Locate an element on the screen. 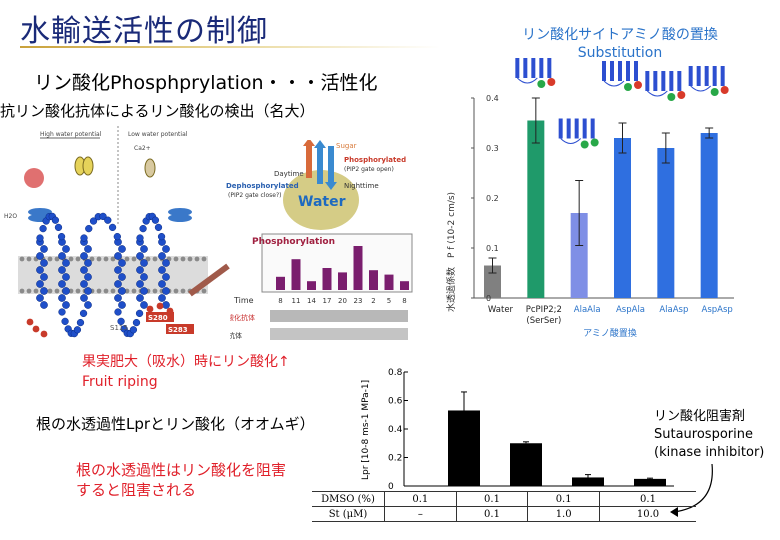 The width and height of the screenshot is (780, 540). daytime-label: Daytime is located at coordinates (289, 174).